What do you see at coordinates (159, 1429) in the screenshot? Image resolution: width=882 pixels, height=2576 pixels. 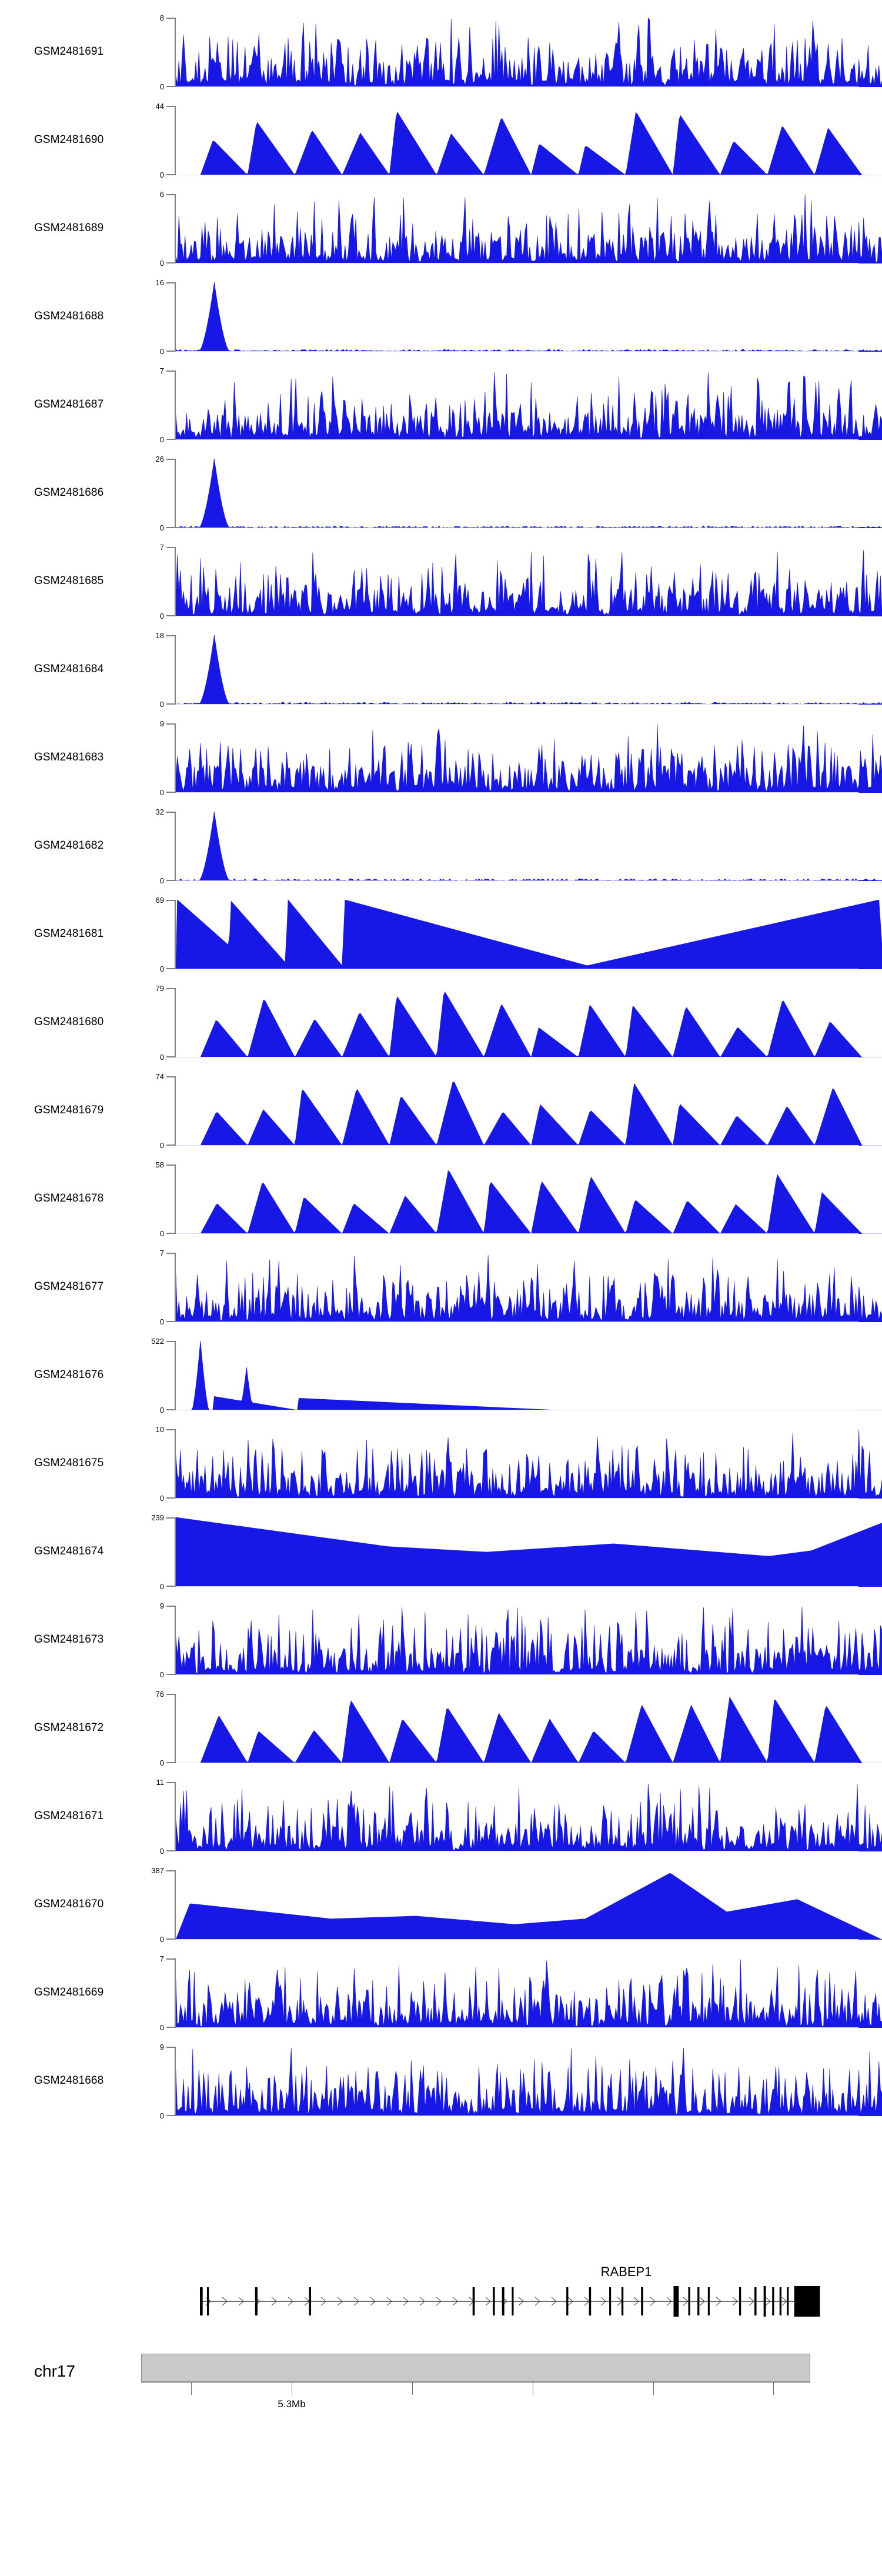 I see `y-axis-max-label: 10` at bounding box center [159, 1429].